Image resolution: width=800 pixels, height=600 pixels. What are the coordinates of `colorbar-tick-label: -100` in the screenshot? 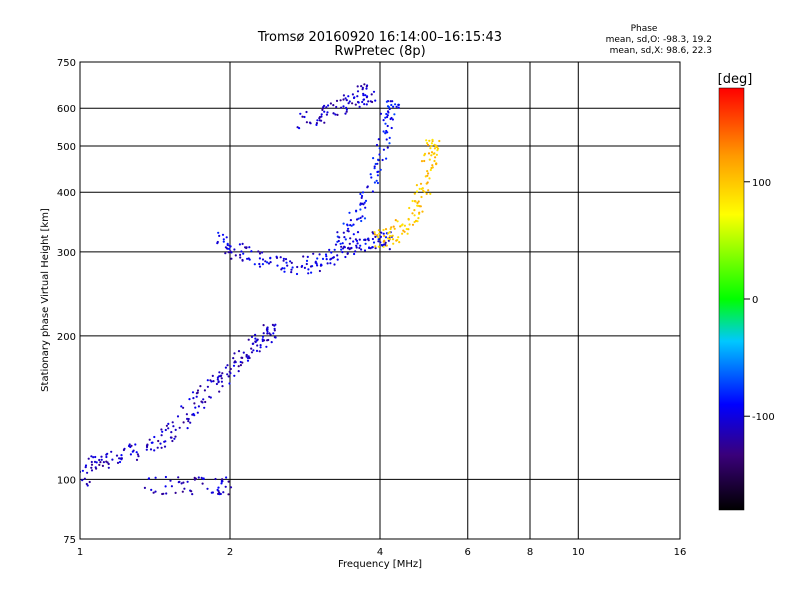 It's located at (763, 417).